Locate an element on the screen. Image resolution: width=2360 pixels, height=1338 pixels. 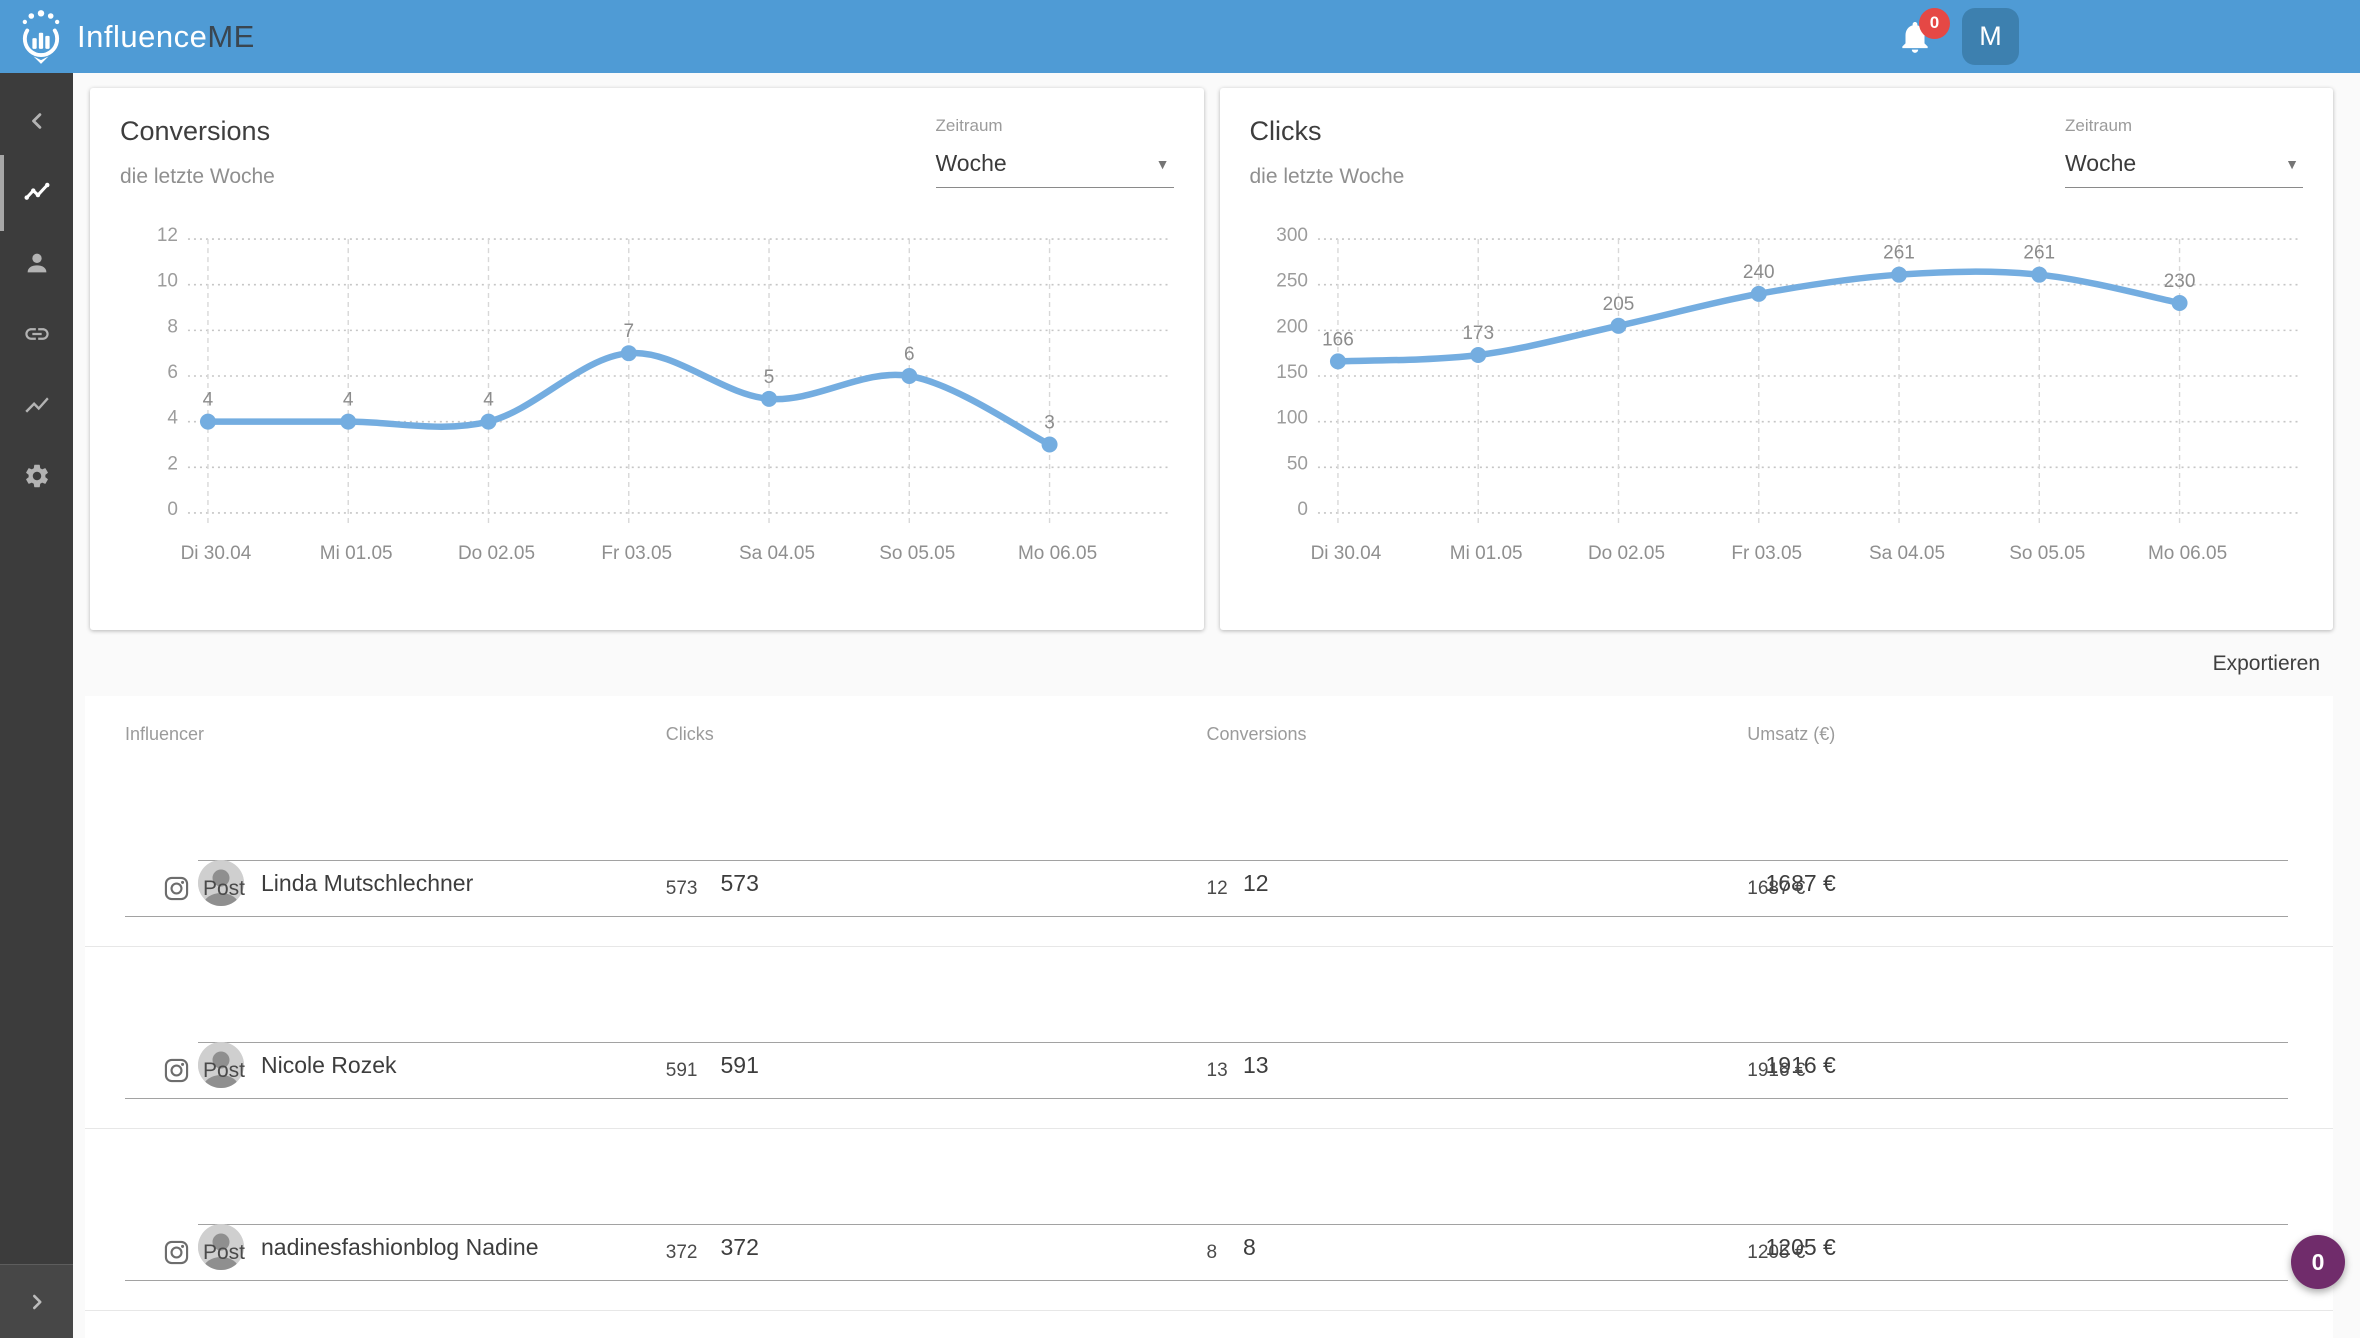
sidebar-expand-button is located at coordinates (36, 1301).